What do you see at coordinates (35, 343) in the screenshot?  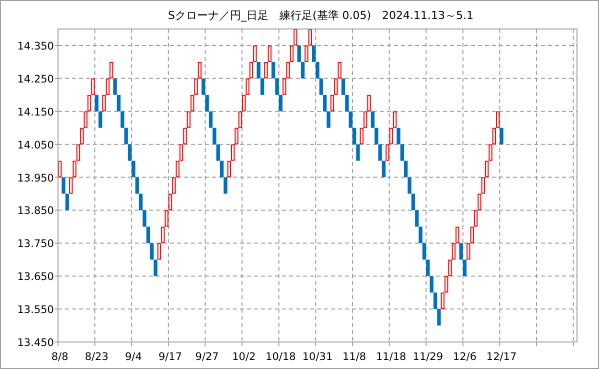 I see `y-tick-label: 13.450` at bounding box center [35, 343].